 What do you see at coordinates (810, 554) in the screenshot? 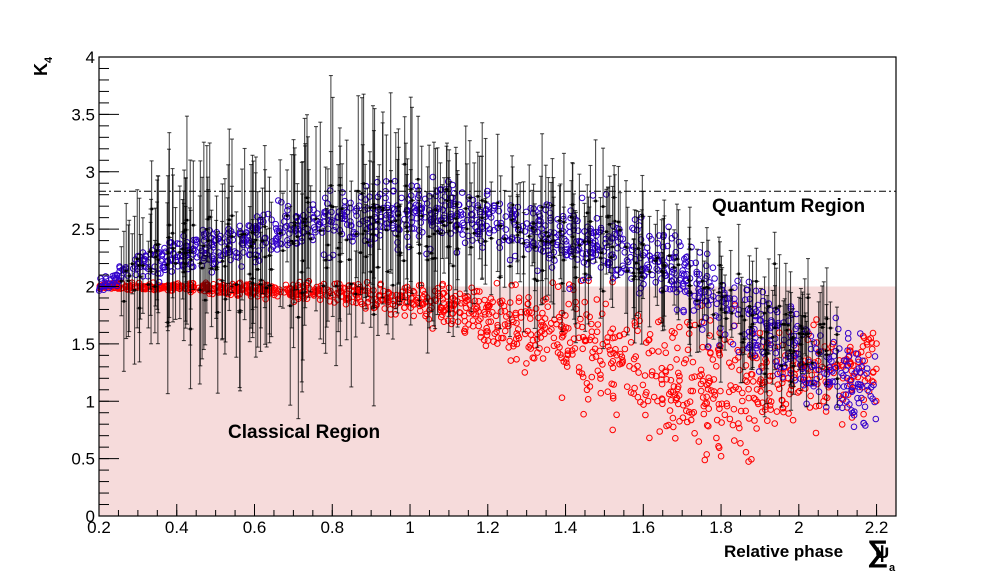
I see `x-axis-title: Relative phase ∑ ψ a` at bounding box center [810, 554].